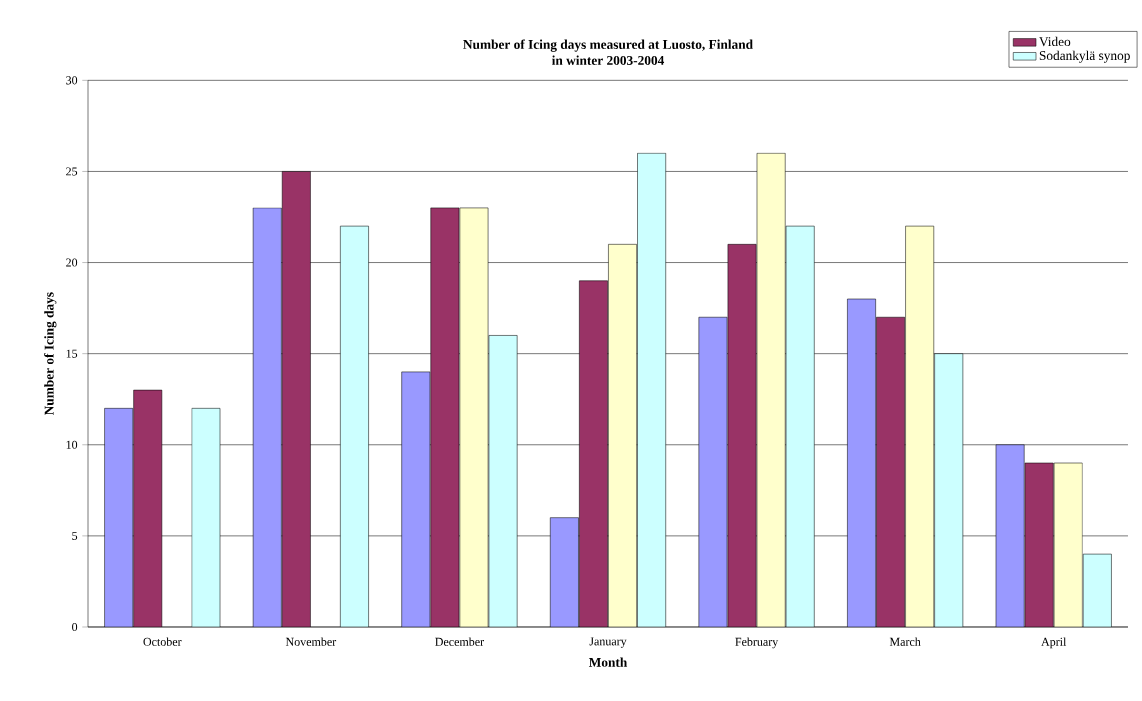 This screenshot has width=1142, height=701. What do you see at coordinates (72, 353) in the screenshot?
I see `y-tick-label: 15` at bounding box center [72, 353].